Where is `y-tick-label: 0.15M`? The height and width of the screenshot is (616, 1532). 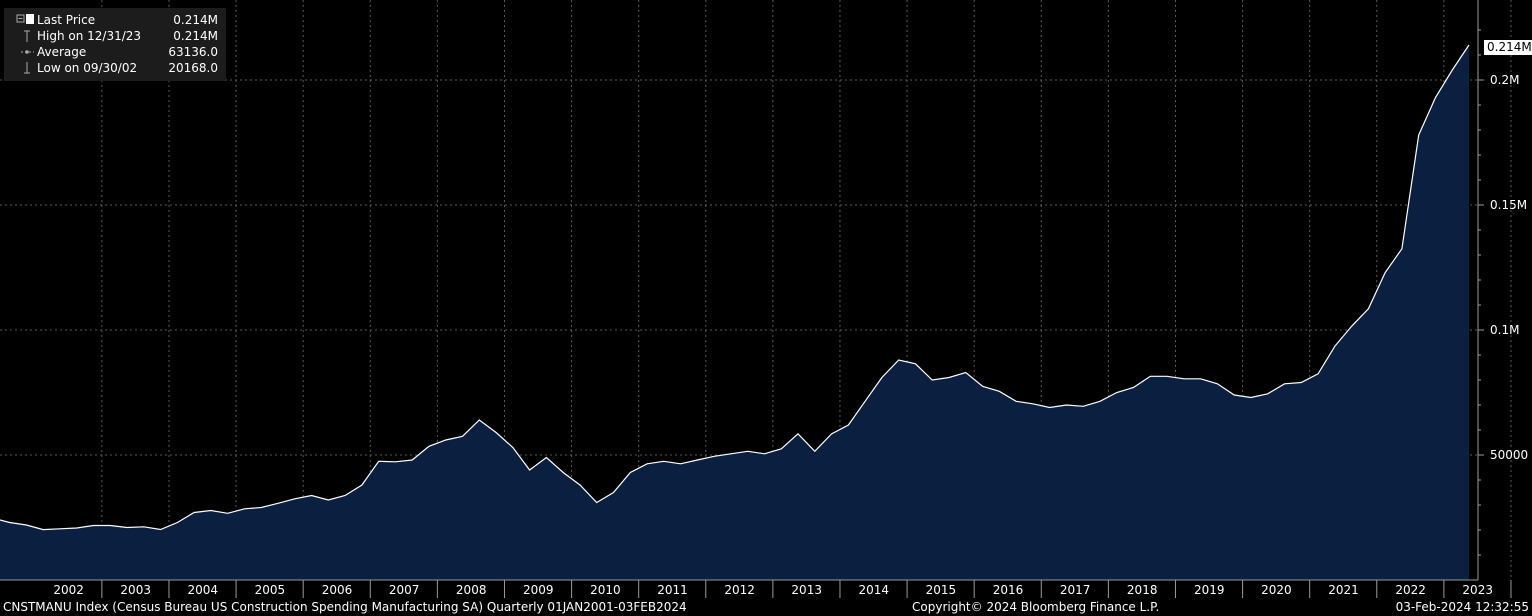 y-tick-label: 0.15M is located at coordinates (1509, 205).